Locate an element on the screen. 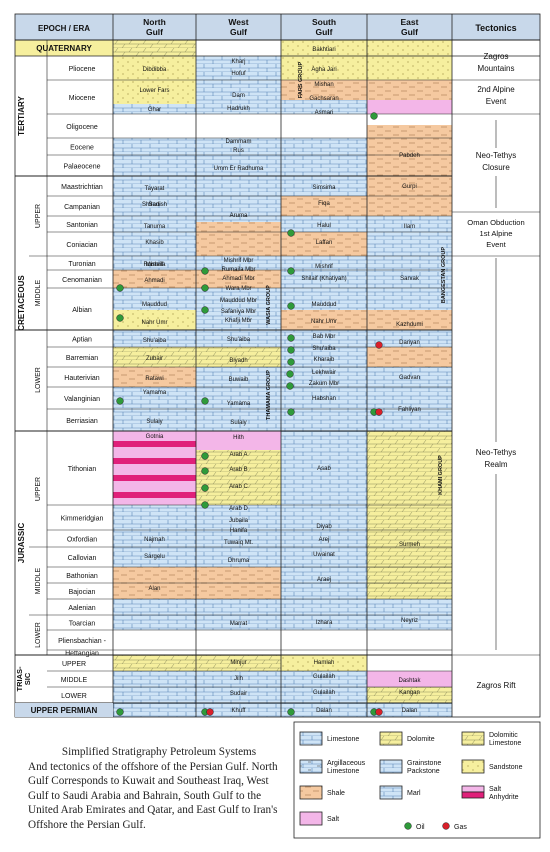  formation-north-9: Rumaila is located at coordinates (154, 265).